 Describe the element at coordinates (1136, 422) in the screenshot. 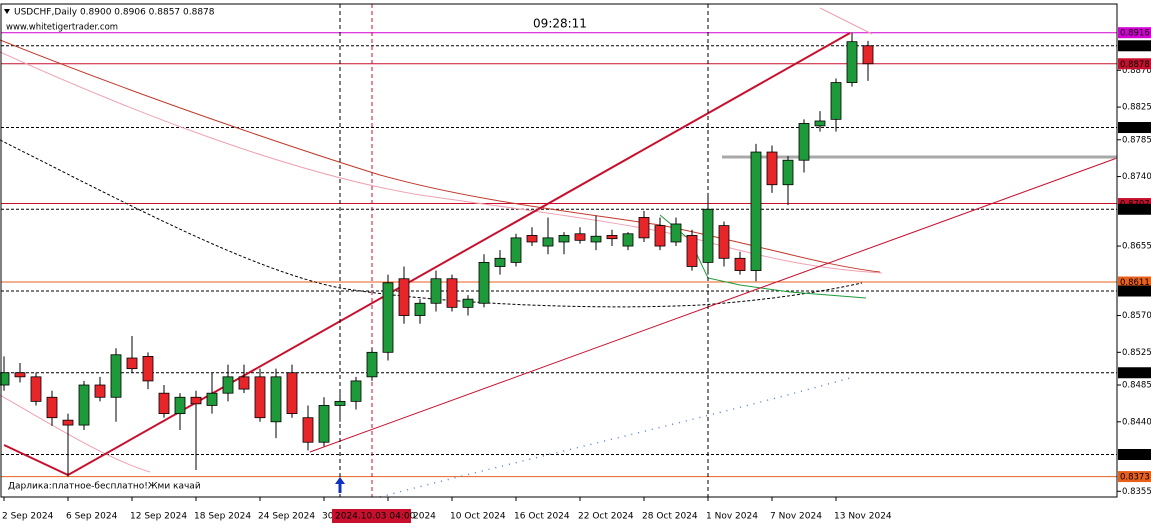

I see `y-tick-label: 0.8440` at that location.